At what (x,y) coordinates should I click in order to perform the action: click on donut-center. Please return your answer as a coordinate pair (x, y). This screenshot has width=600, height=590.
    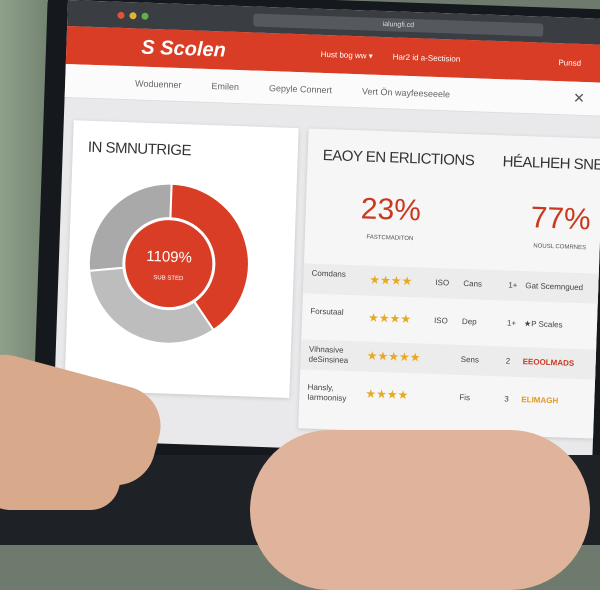
    Looking at the image, I should click on (169, 264).